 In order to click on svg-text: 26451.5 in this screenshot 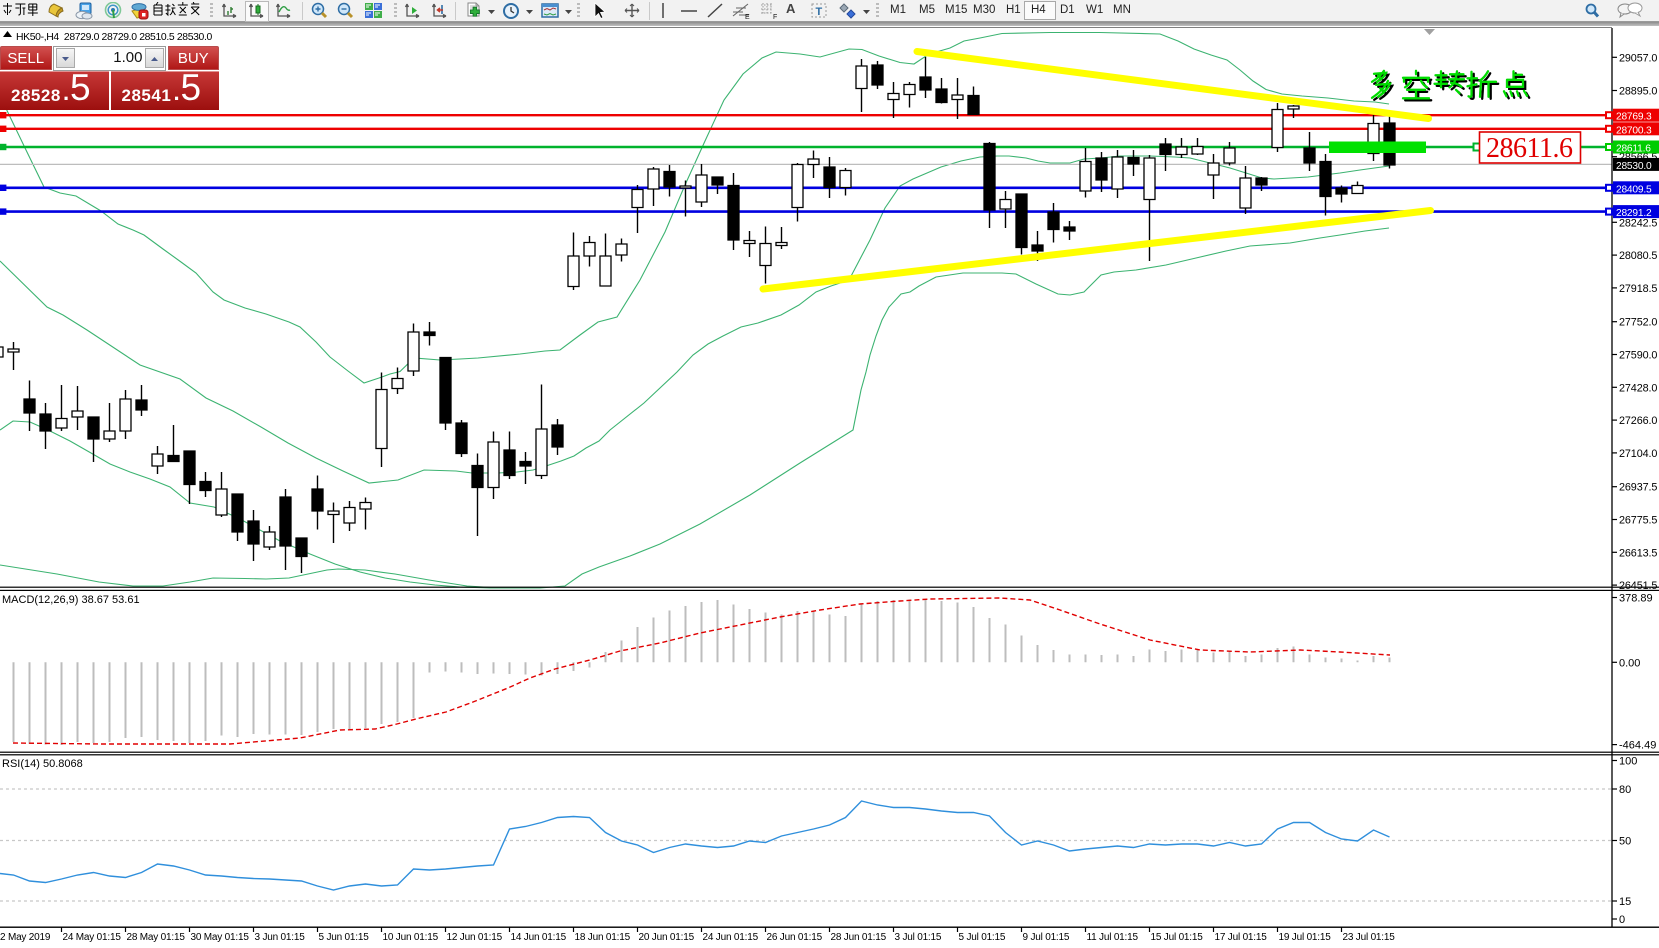, I will do `click(1638, 586)`.